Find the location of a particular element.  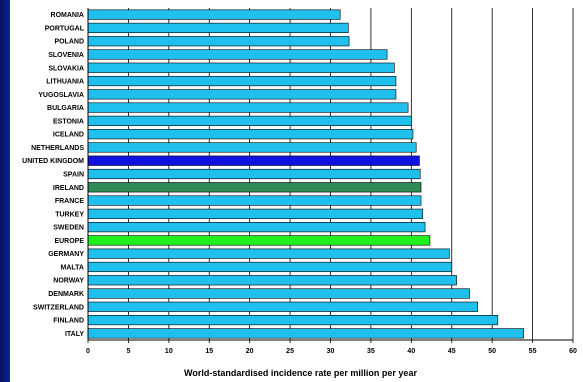

category-label: YUGOSLAVIA is located at coordinates (61, 95).